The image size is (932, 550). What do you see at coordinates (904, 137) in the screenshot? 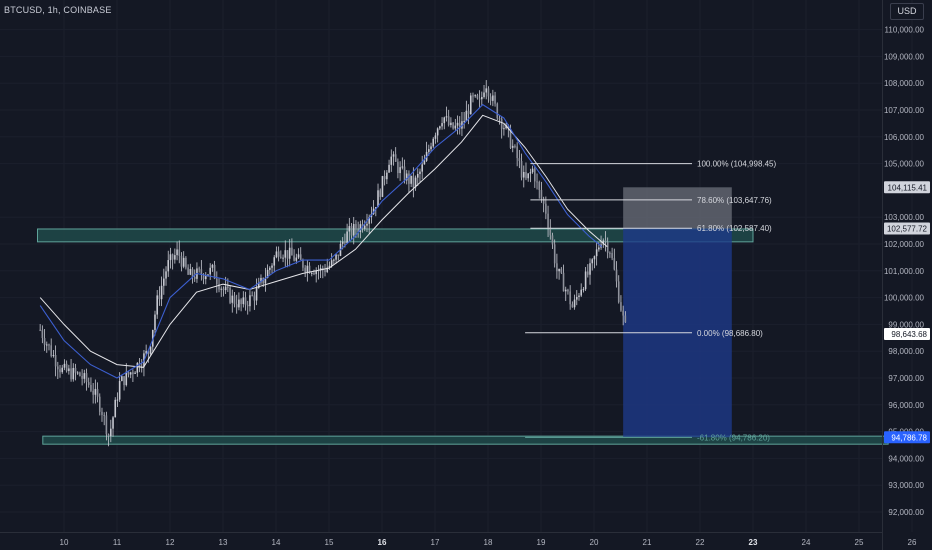
I see `price-tick-label: 106,000.00` at bounding box center [904, 137].